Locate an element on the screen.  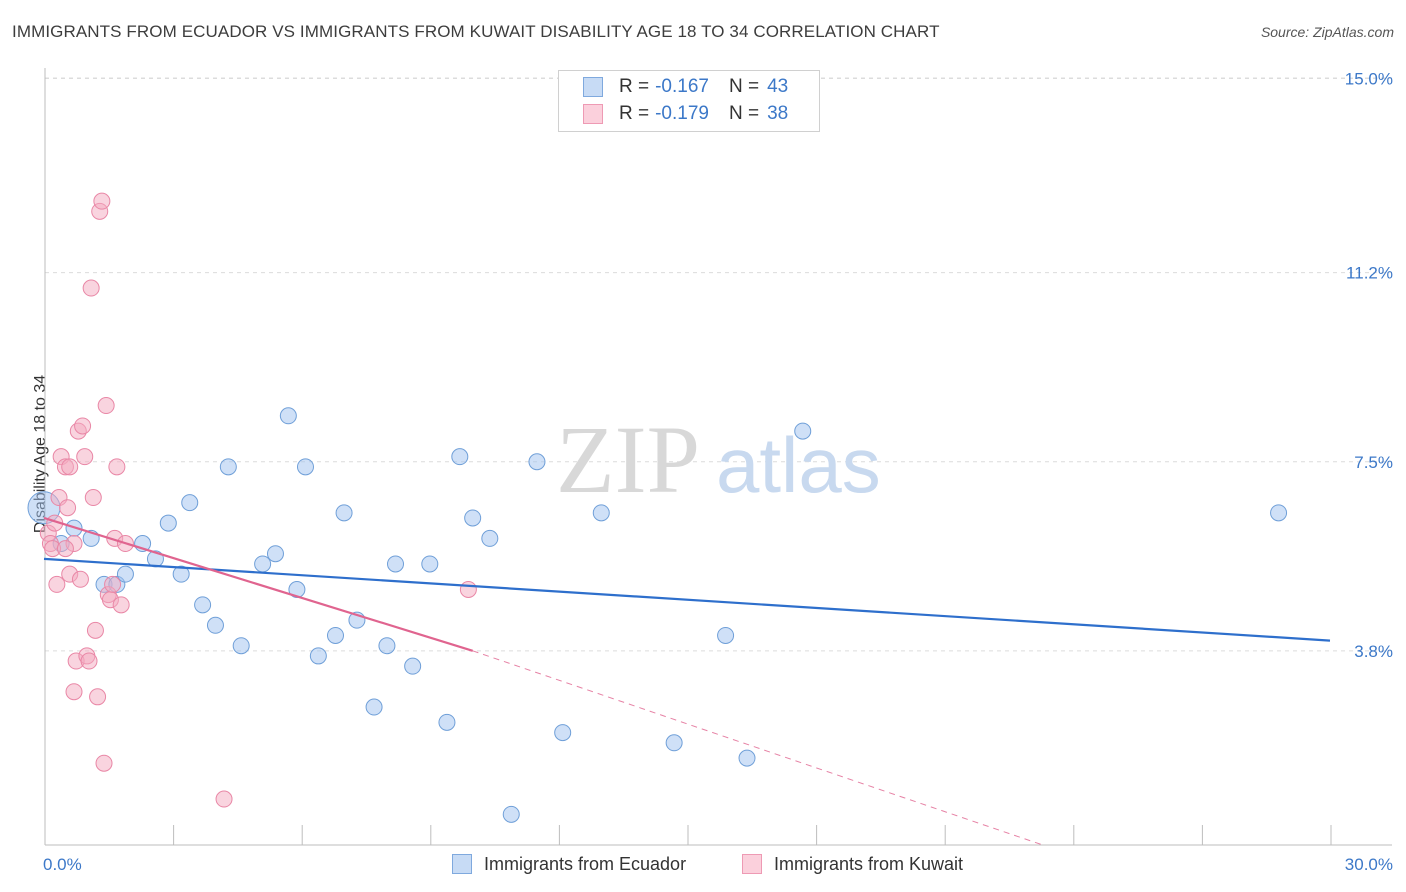
correlation-legend: R = -0.167 N = 43 R = -0.179 N = 38 is located at coordinates (689, 101).